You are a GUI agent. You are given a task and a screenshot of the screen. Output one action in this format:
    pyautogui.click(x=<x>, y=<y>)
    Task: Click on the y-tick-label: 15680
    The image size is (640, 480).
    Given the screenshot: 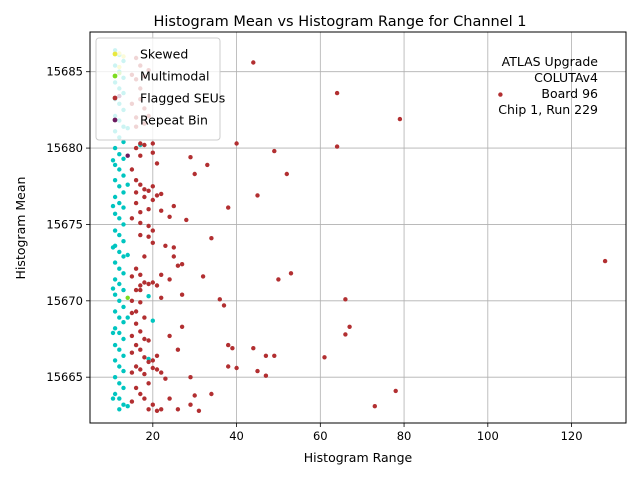 What is the action you would take?
    pyautogui.click(x=64, y=148)
    